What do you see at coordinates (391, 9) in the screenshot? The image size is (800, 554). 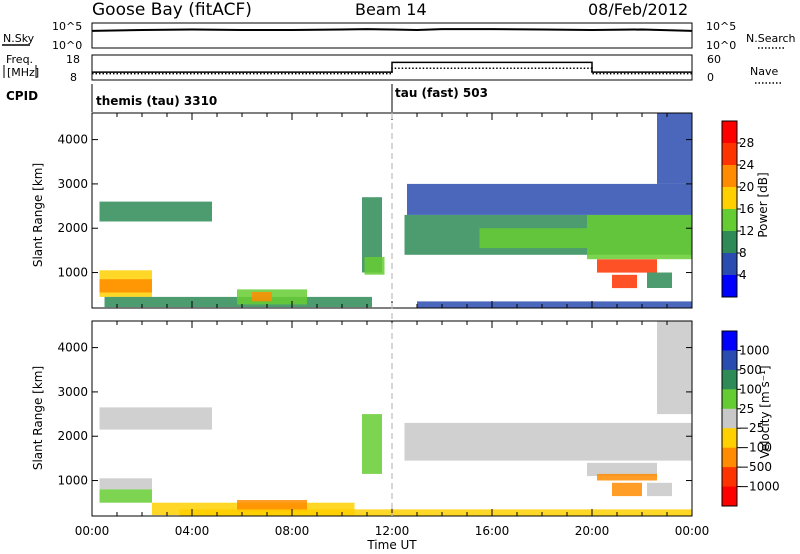 I see `beam-label: Beam 14` at bounding box center [391, 9].